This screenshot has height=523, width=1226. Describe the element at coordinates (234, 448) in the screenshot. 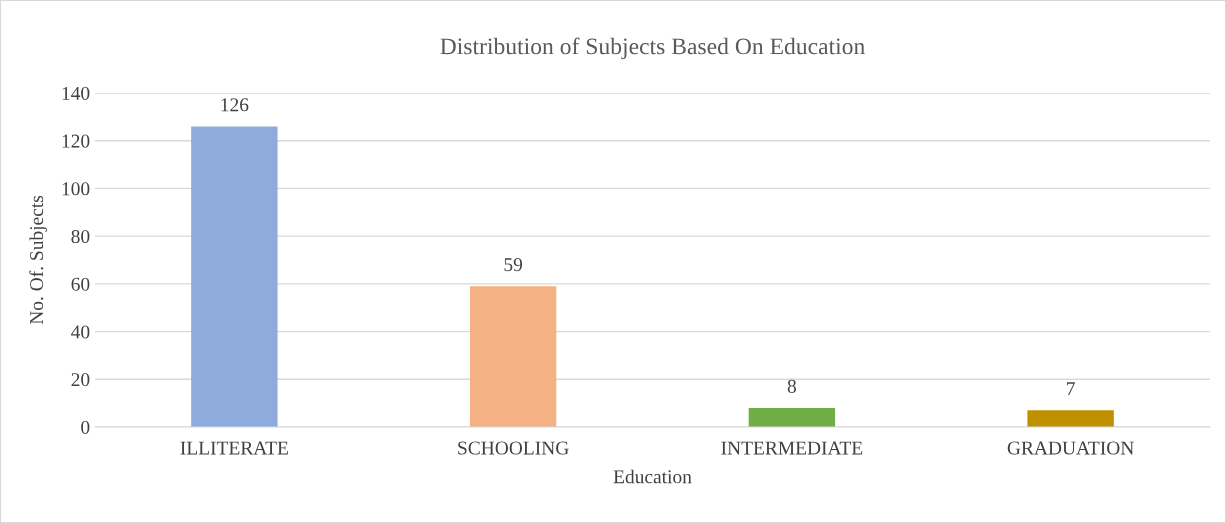

I see `x-tick-label: ILLITERATE` at that location.